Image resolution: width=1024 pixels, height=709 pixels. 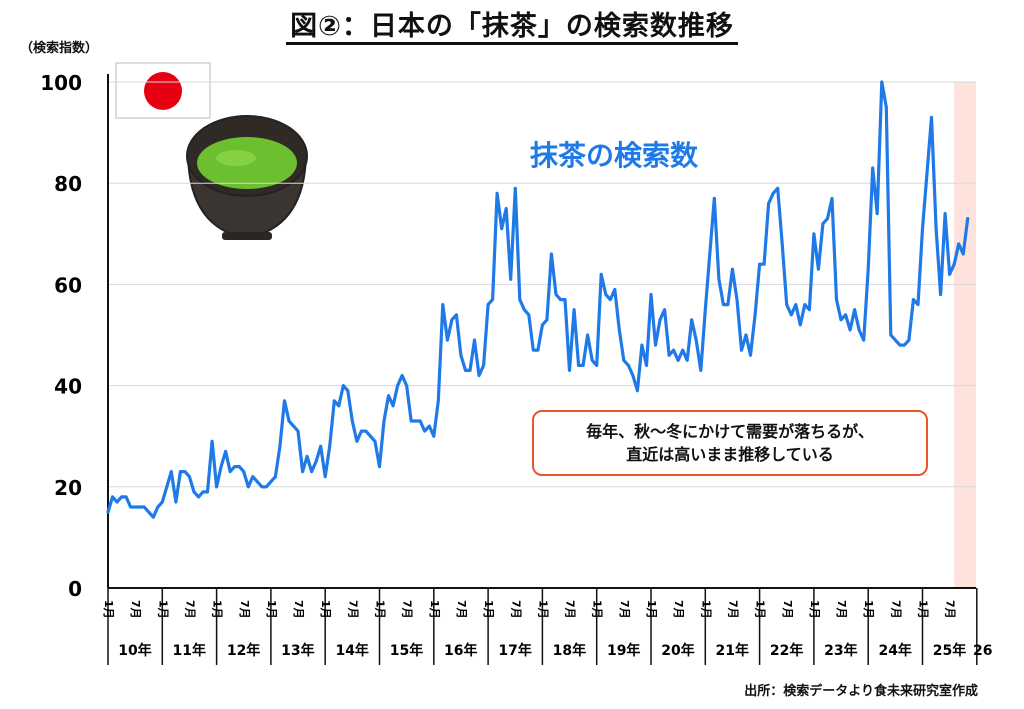 I want to click on year-label: 23年, so click(x=840, y=650).